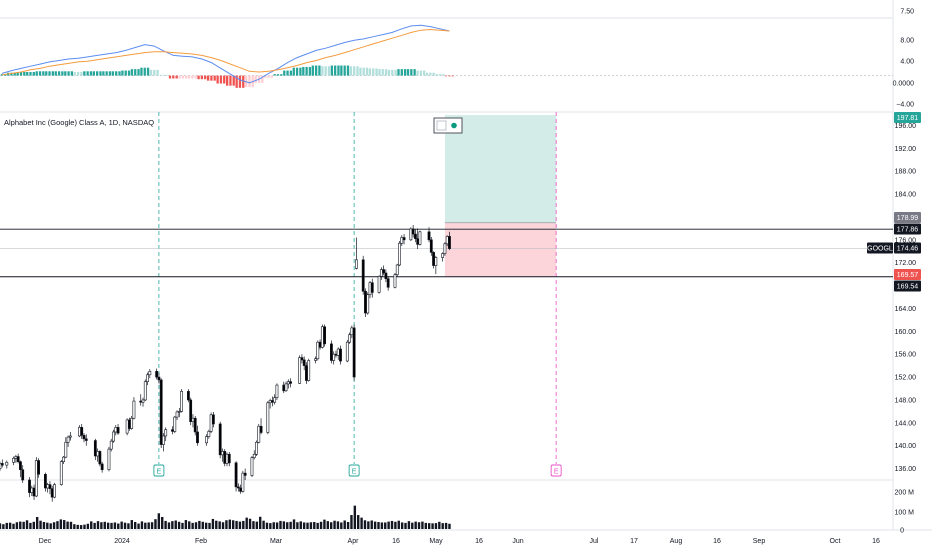 The image size is (932, 550). Describe the element at coordinates (906, 309) in the screenshot. I see `price-tick-label: 164.00` at that location.